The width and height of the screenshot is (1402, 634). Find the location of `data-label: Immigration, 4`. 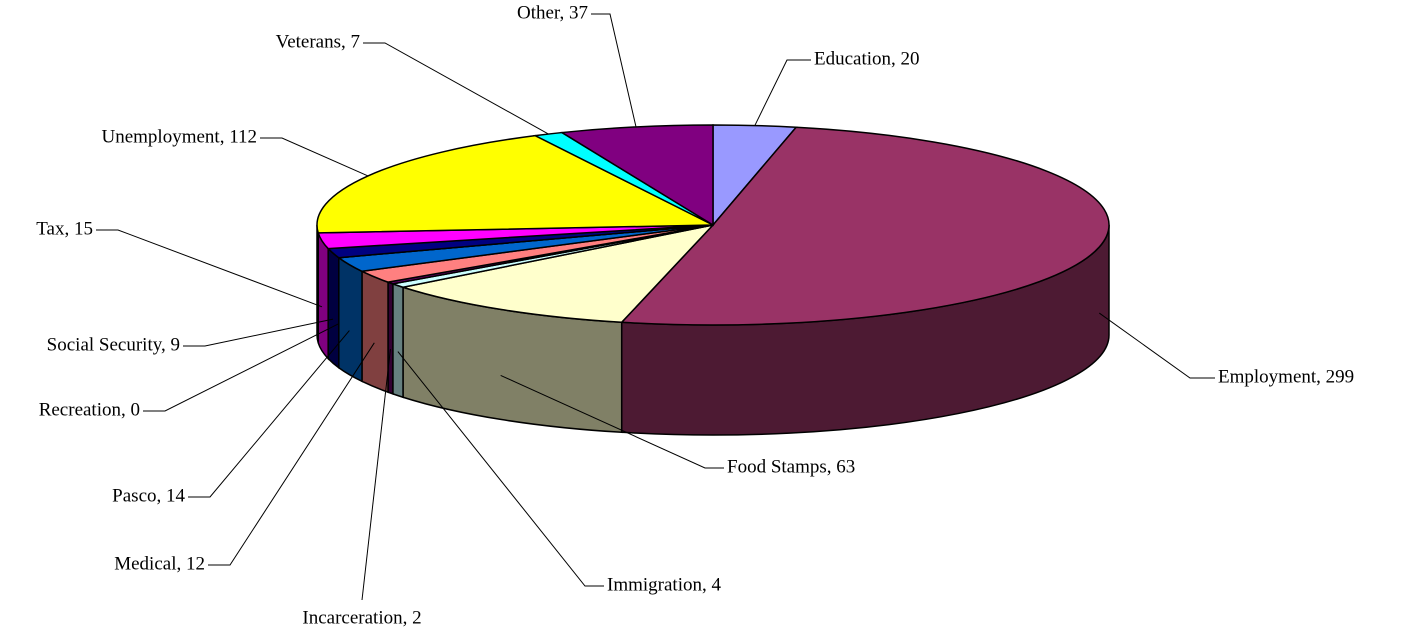

data-label: Immigration, 4 is located at coordinates (664, 584).